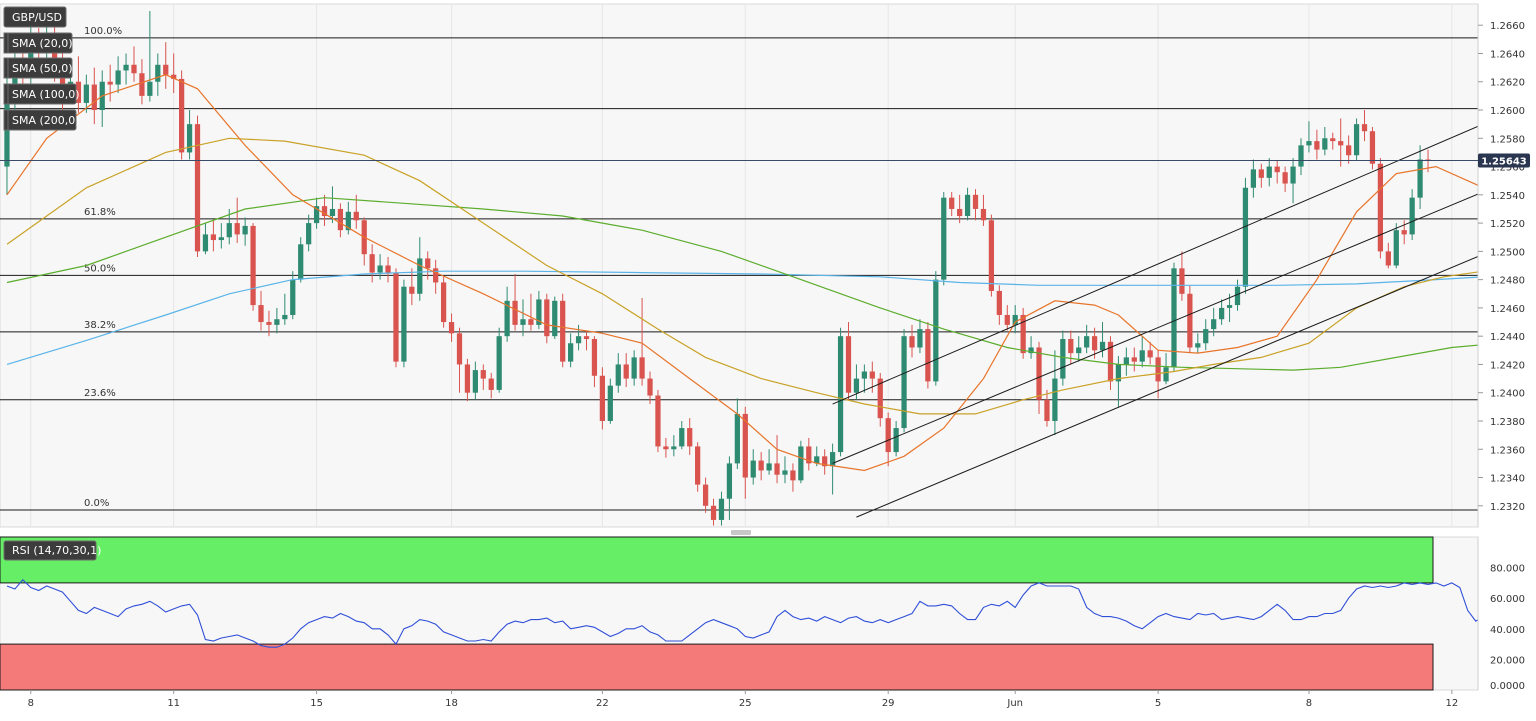  What do you see at coordinates (1507, 365) in the screenshot?
I see `price-tick-label: 1.2420` at bounding box center [1507, 365].